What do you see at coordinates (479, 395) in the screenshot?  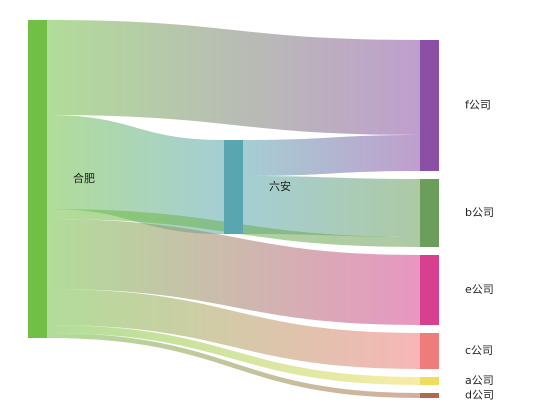 I see `node-label: d公司` at bounding box center [479, 395].